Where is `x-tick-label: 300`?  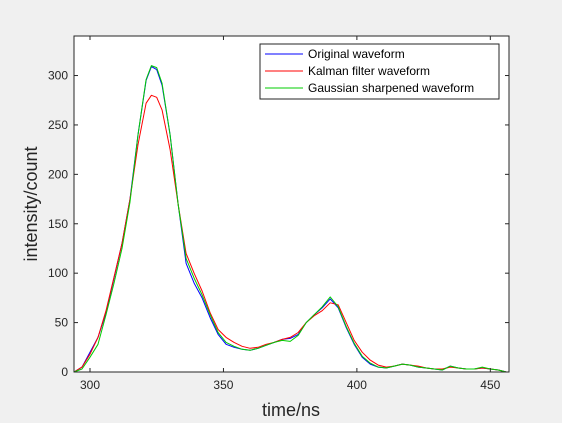
x-tick-label: 300 is located at coordinates (90, 385).